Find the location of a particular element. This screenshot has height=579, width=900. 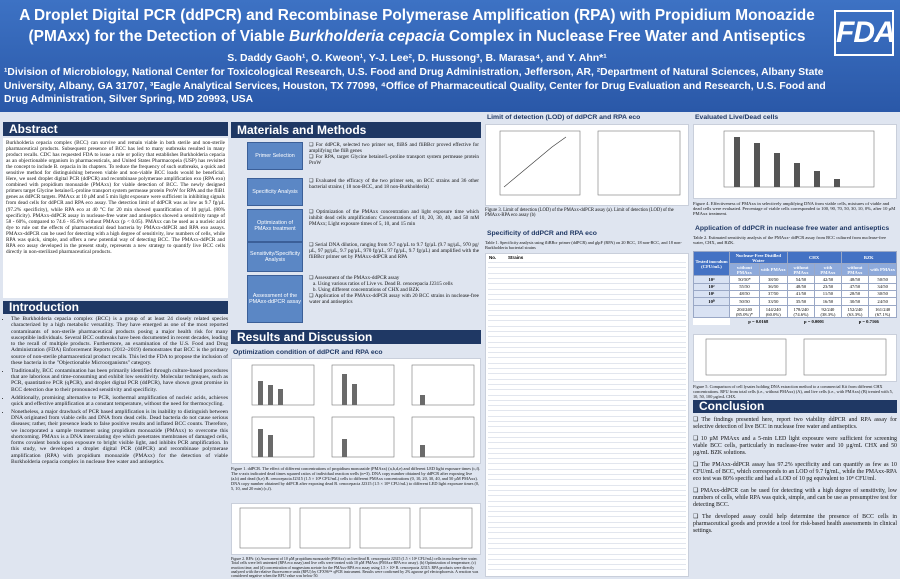

table-cell: 144/240 (60.0%) is located at coordinates (773, 312).